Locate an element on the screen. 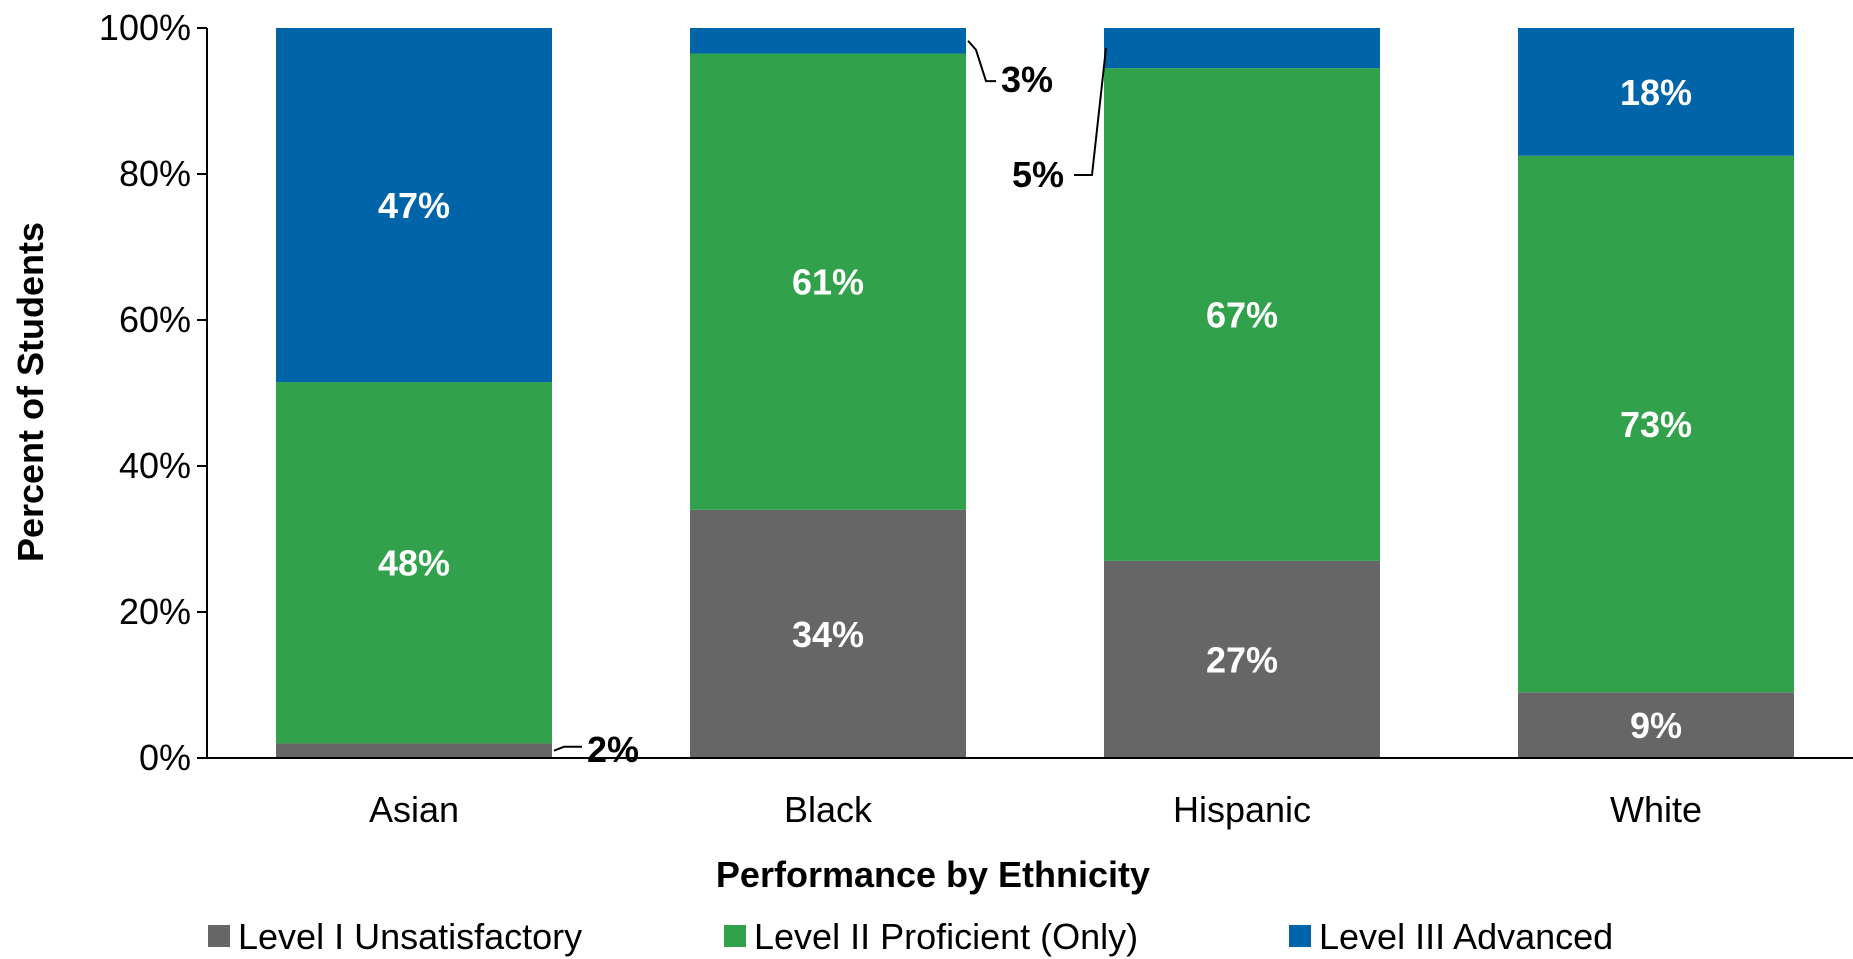 The width and height of the screenshot is (1853, 959). bar-white-level-iii-advanced is located at coordinates (1656, 92).